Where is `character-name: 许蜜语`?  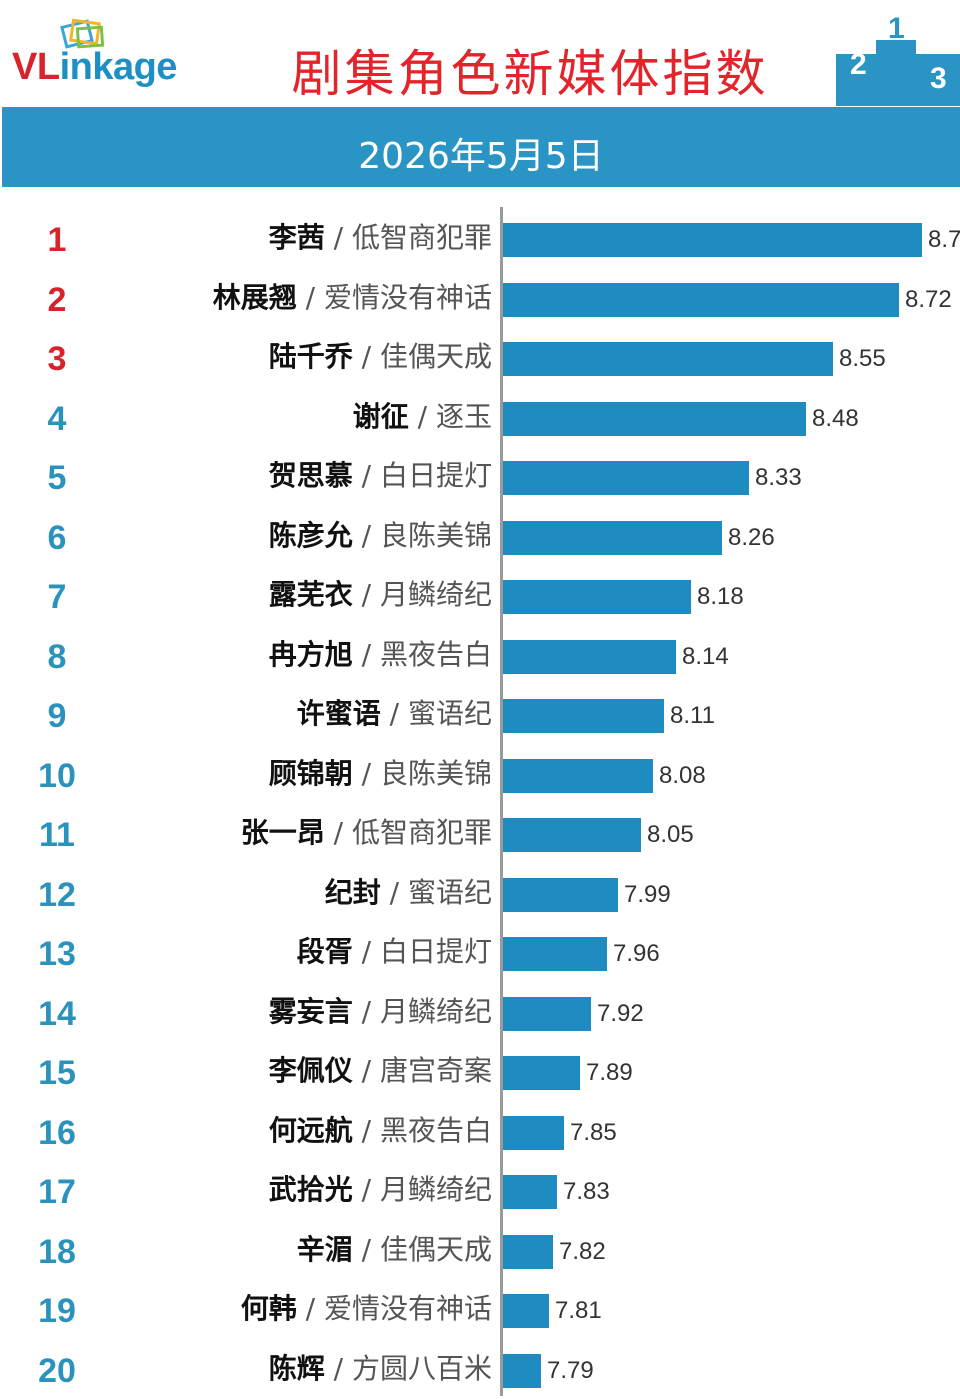 character-name: 许蜜语 is located at coordinates (338, 713).